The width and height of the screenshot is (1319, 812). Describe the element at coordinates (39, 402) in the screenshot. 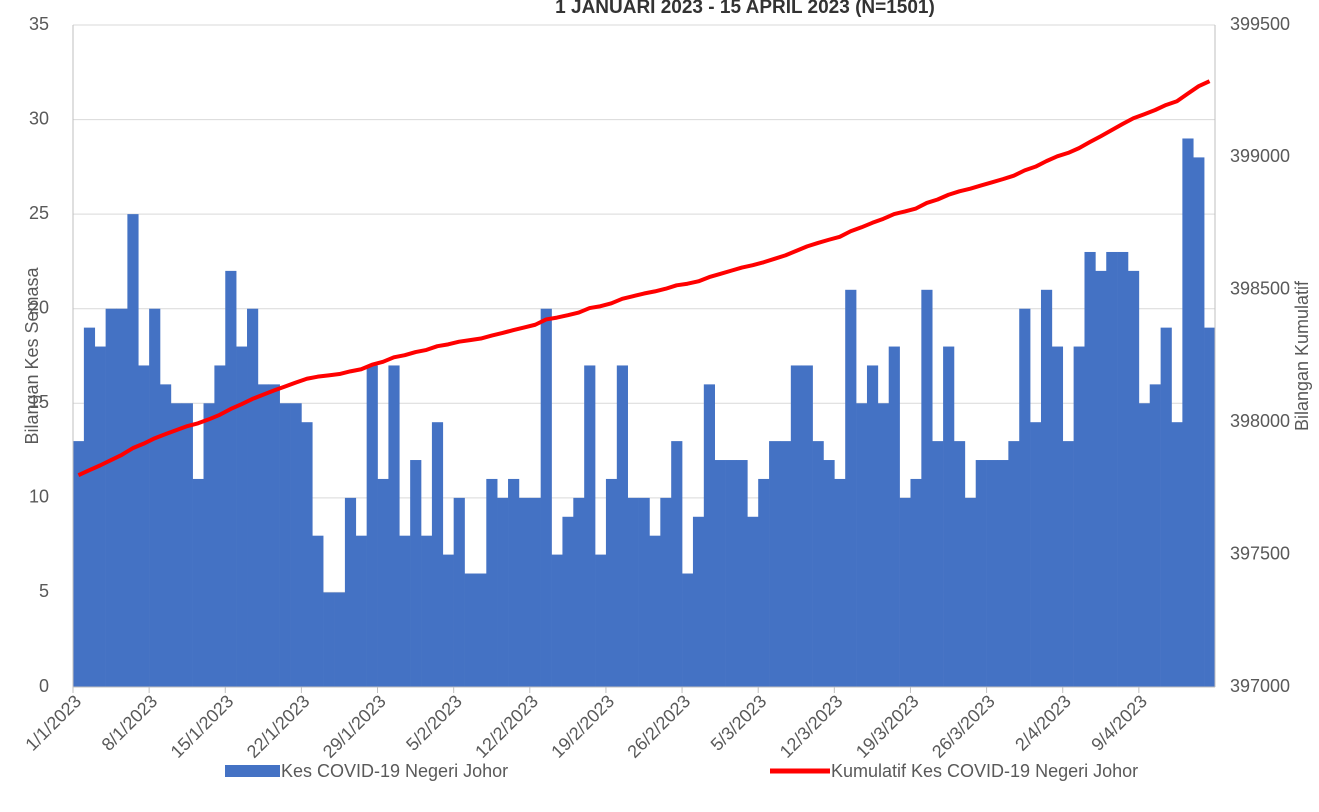

I see `y-tick-label: 15` at that location.